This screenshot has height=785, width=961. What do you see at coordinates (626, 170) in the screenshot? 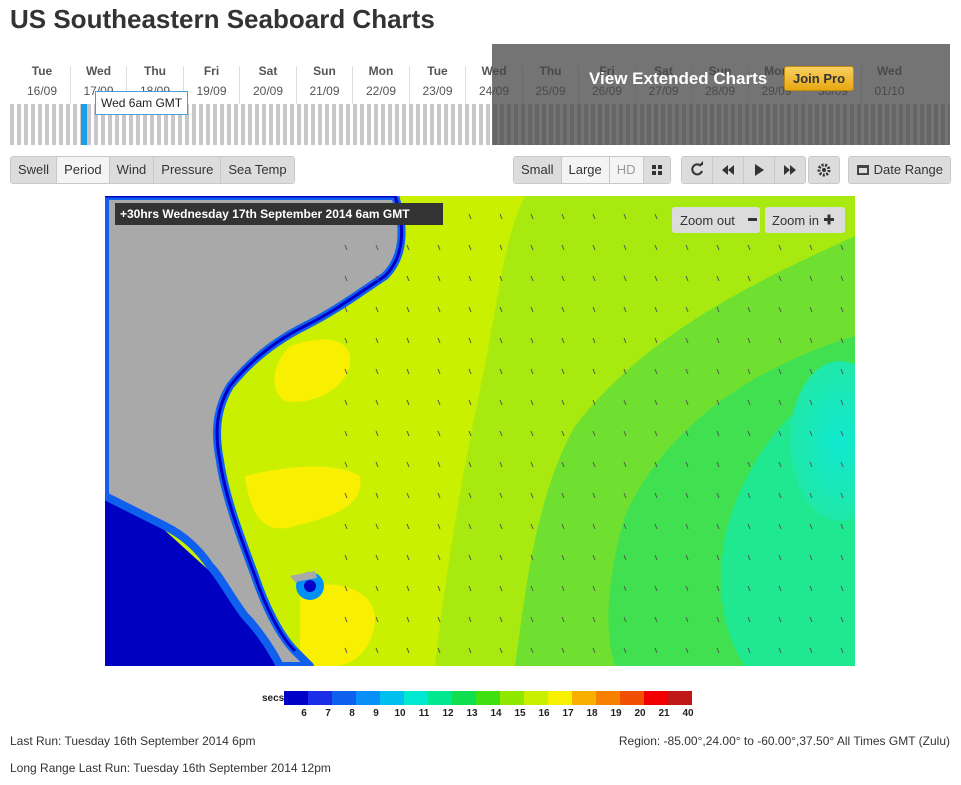
I see `size-button: HD` at bounding box center [626, 170].